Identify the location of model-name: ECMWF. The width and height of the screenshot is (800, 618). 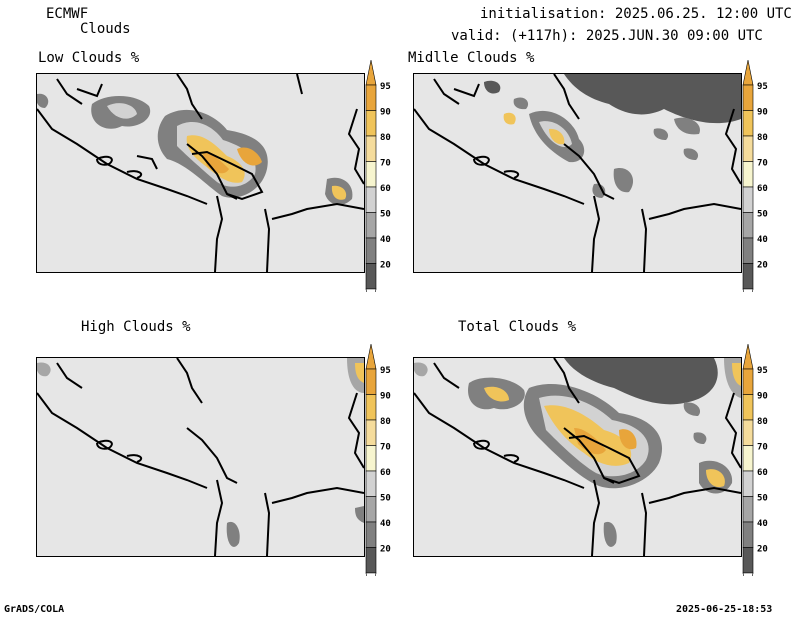
(67, 14).